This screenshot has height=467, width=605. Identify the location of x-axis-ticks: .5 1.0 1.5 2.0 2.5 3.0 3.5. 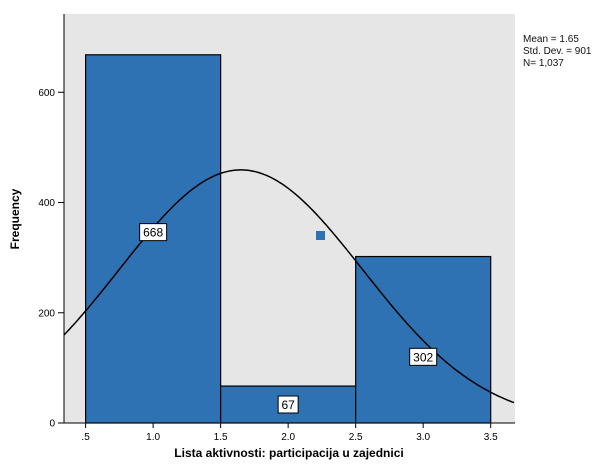
(289, 433).